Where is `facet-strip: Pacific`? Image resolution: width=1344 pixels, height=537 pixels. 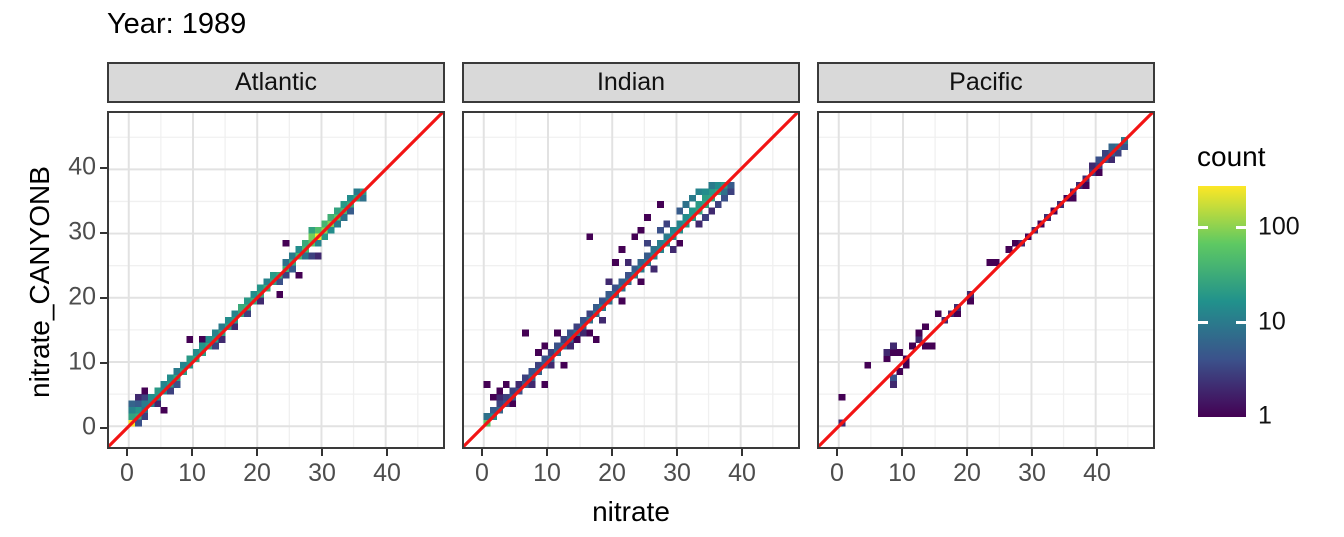 facet-strip: Pacific is located at coordinates (986, 82).